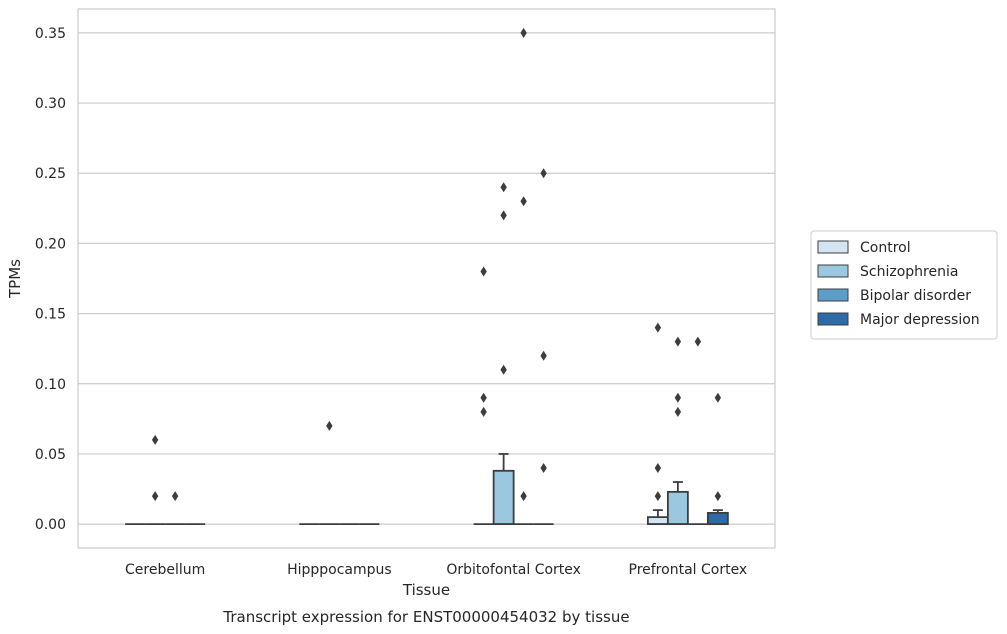 This screenshot has height=634, width=1007. Describe the element at coordinates (50, 244) in the screenshot. I see `y-tick-label: 0.20` at that location.